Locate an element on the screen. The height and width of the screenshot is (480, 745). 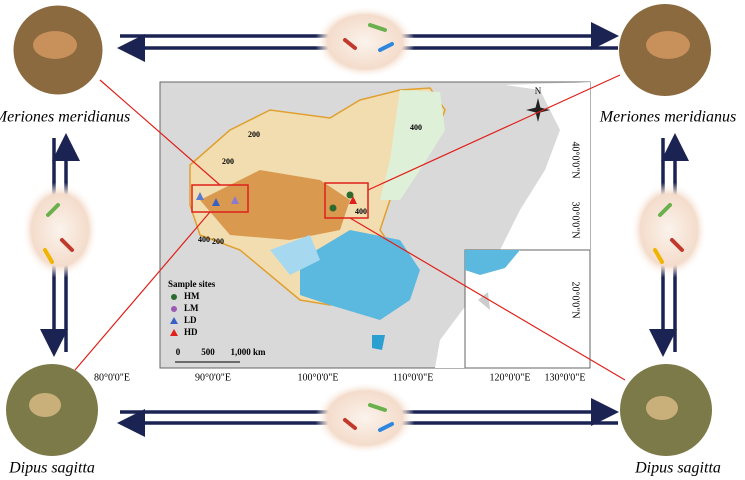
longitude-label: 100°0'0"E is located at coordinates (318, 377).